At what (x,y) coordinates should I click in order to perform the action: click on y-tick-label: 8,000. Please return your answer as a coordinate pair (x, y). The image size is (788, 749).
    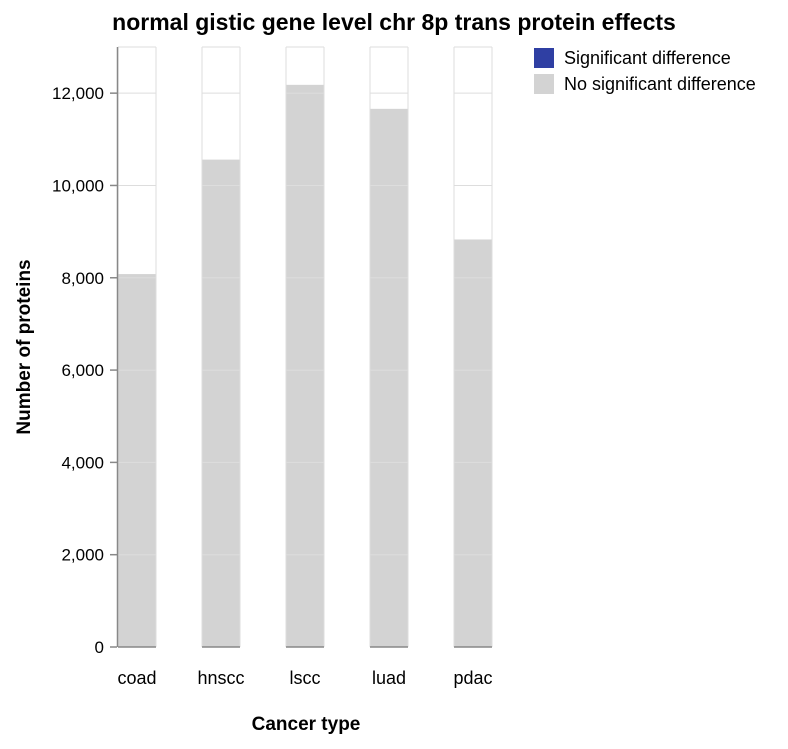
    Looking at the image, I should click on (82, 278).